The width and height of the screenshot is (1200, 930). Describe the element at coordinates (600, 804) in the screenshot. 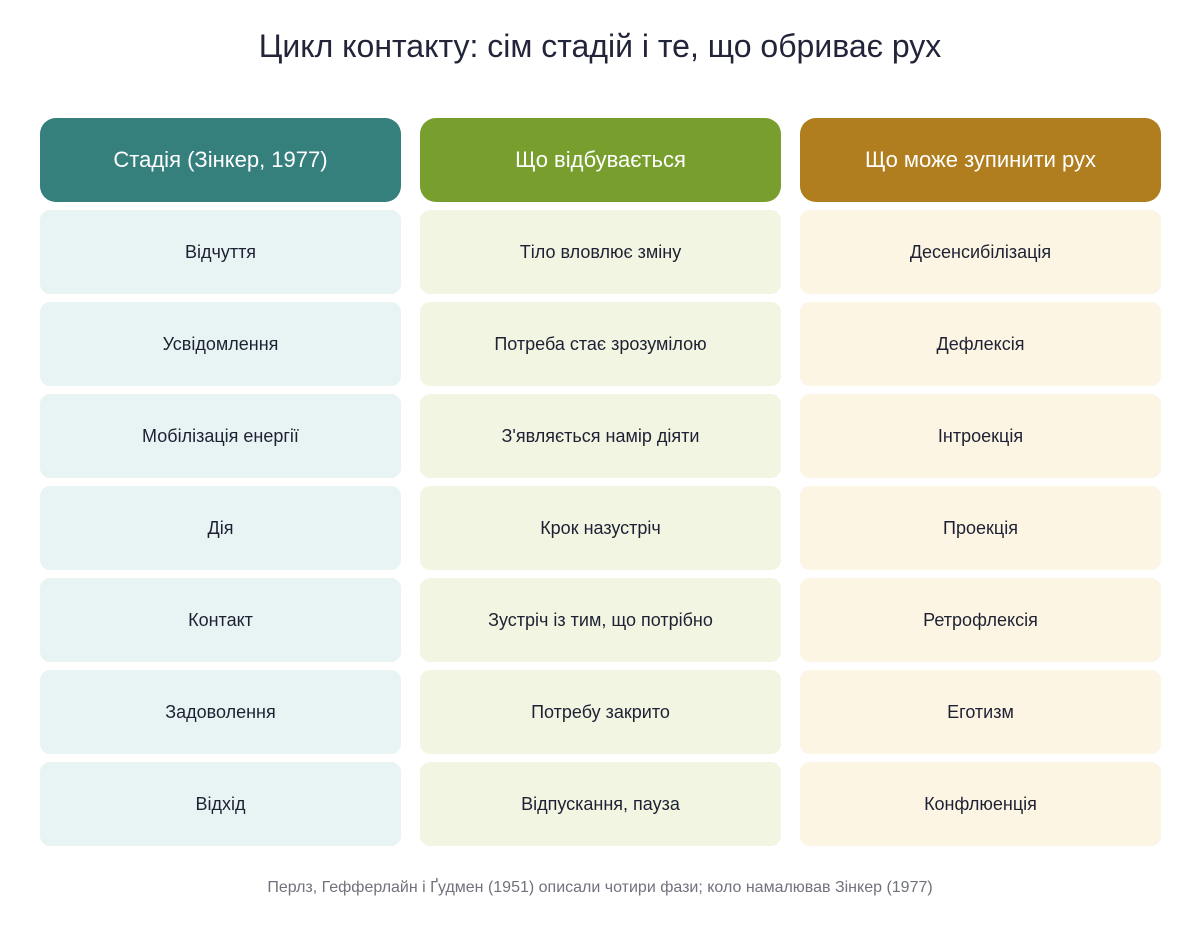

I see `what-happens-cell: Відпускання, пауза` at that location.